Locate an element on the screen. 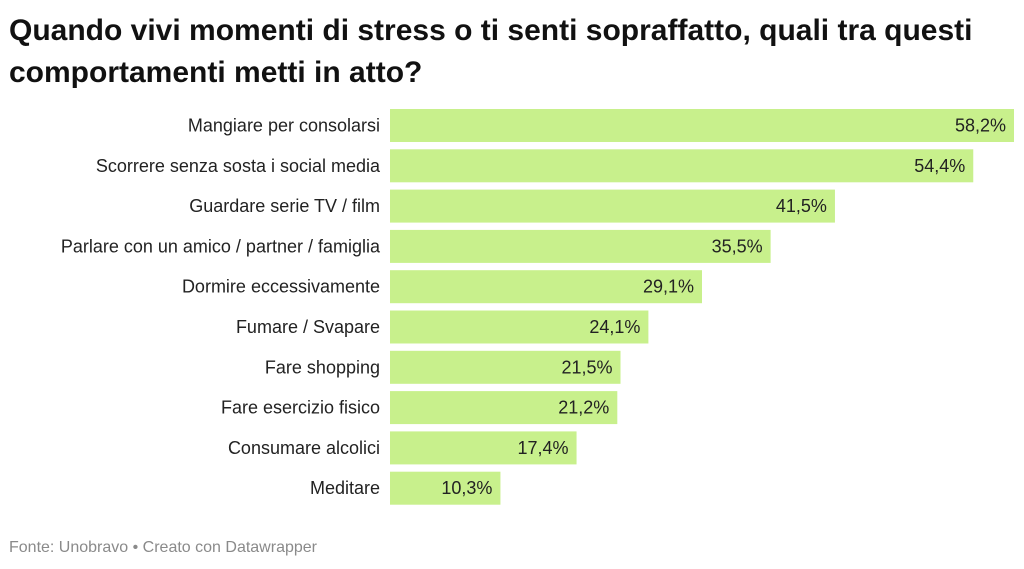 The image size is (1024, 569). value-label: 10,3% is located at coordinates (466, 488).